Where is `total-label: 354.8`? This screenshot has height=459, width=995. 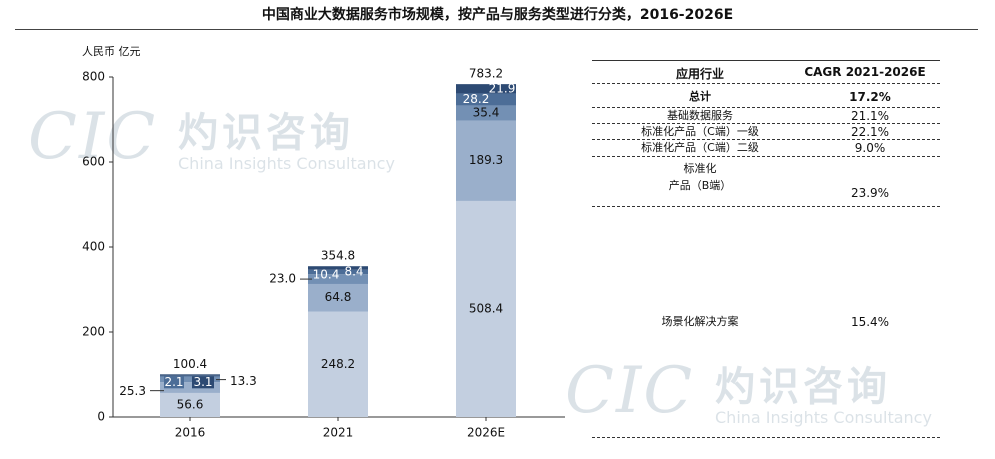
total-label: 354.8 is located at coordinates (338, 256).